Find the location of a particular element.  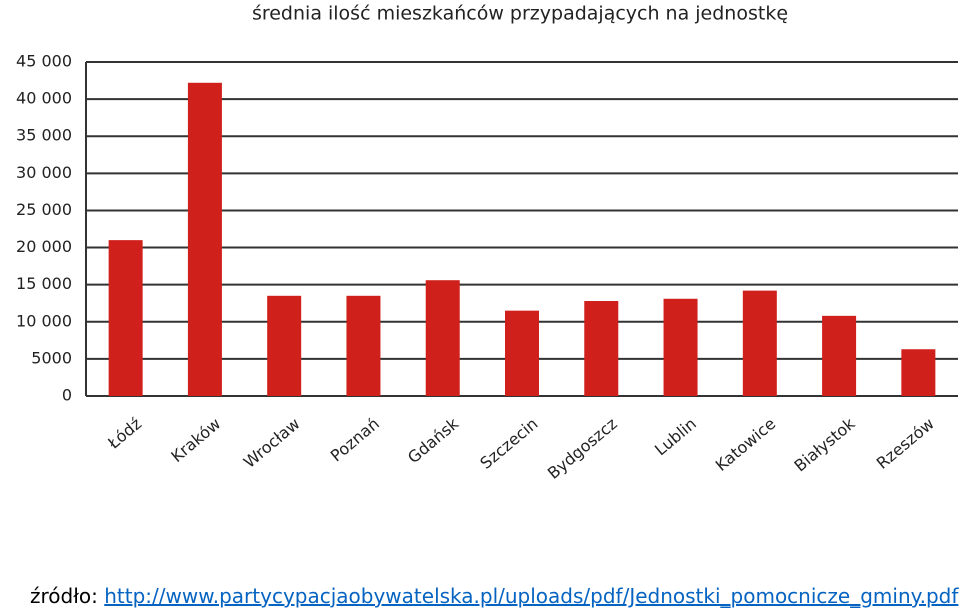

x-tick-label: Poznań is located at coordinates (355, 439).